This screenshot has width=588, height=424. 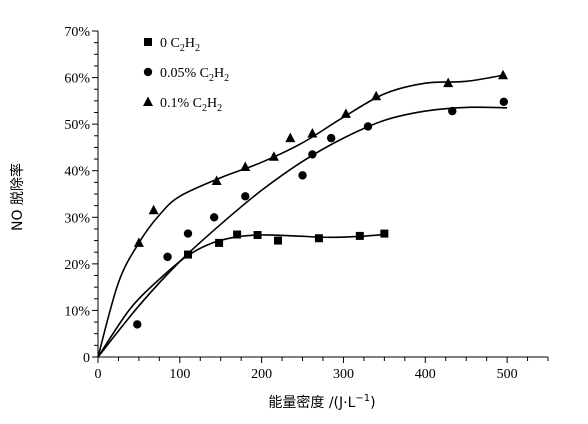 I want to click on legend: 0 C2H2 0.05% C2H2 0.1% C2H2, so click(x=186, y=75).